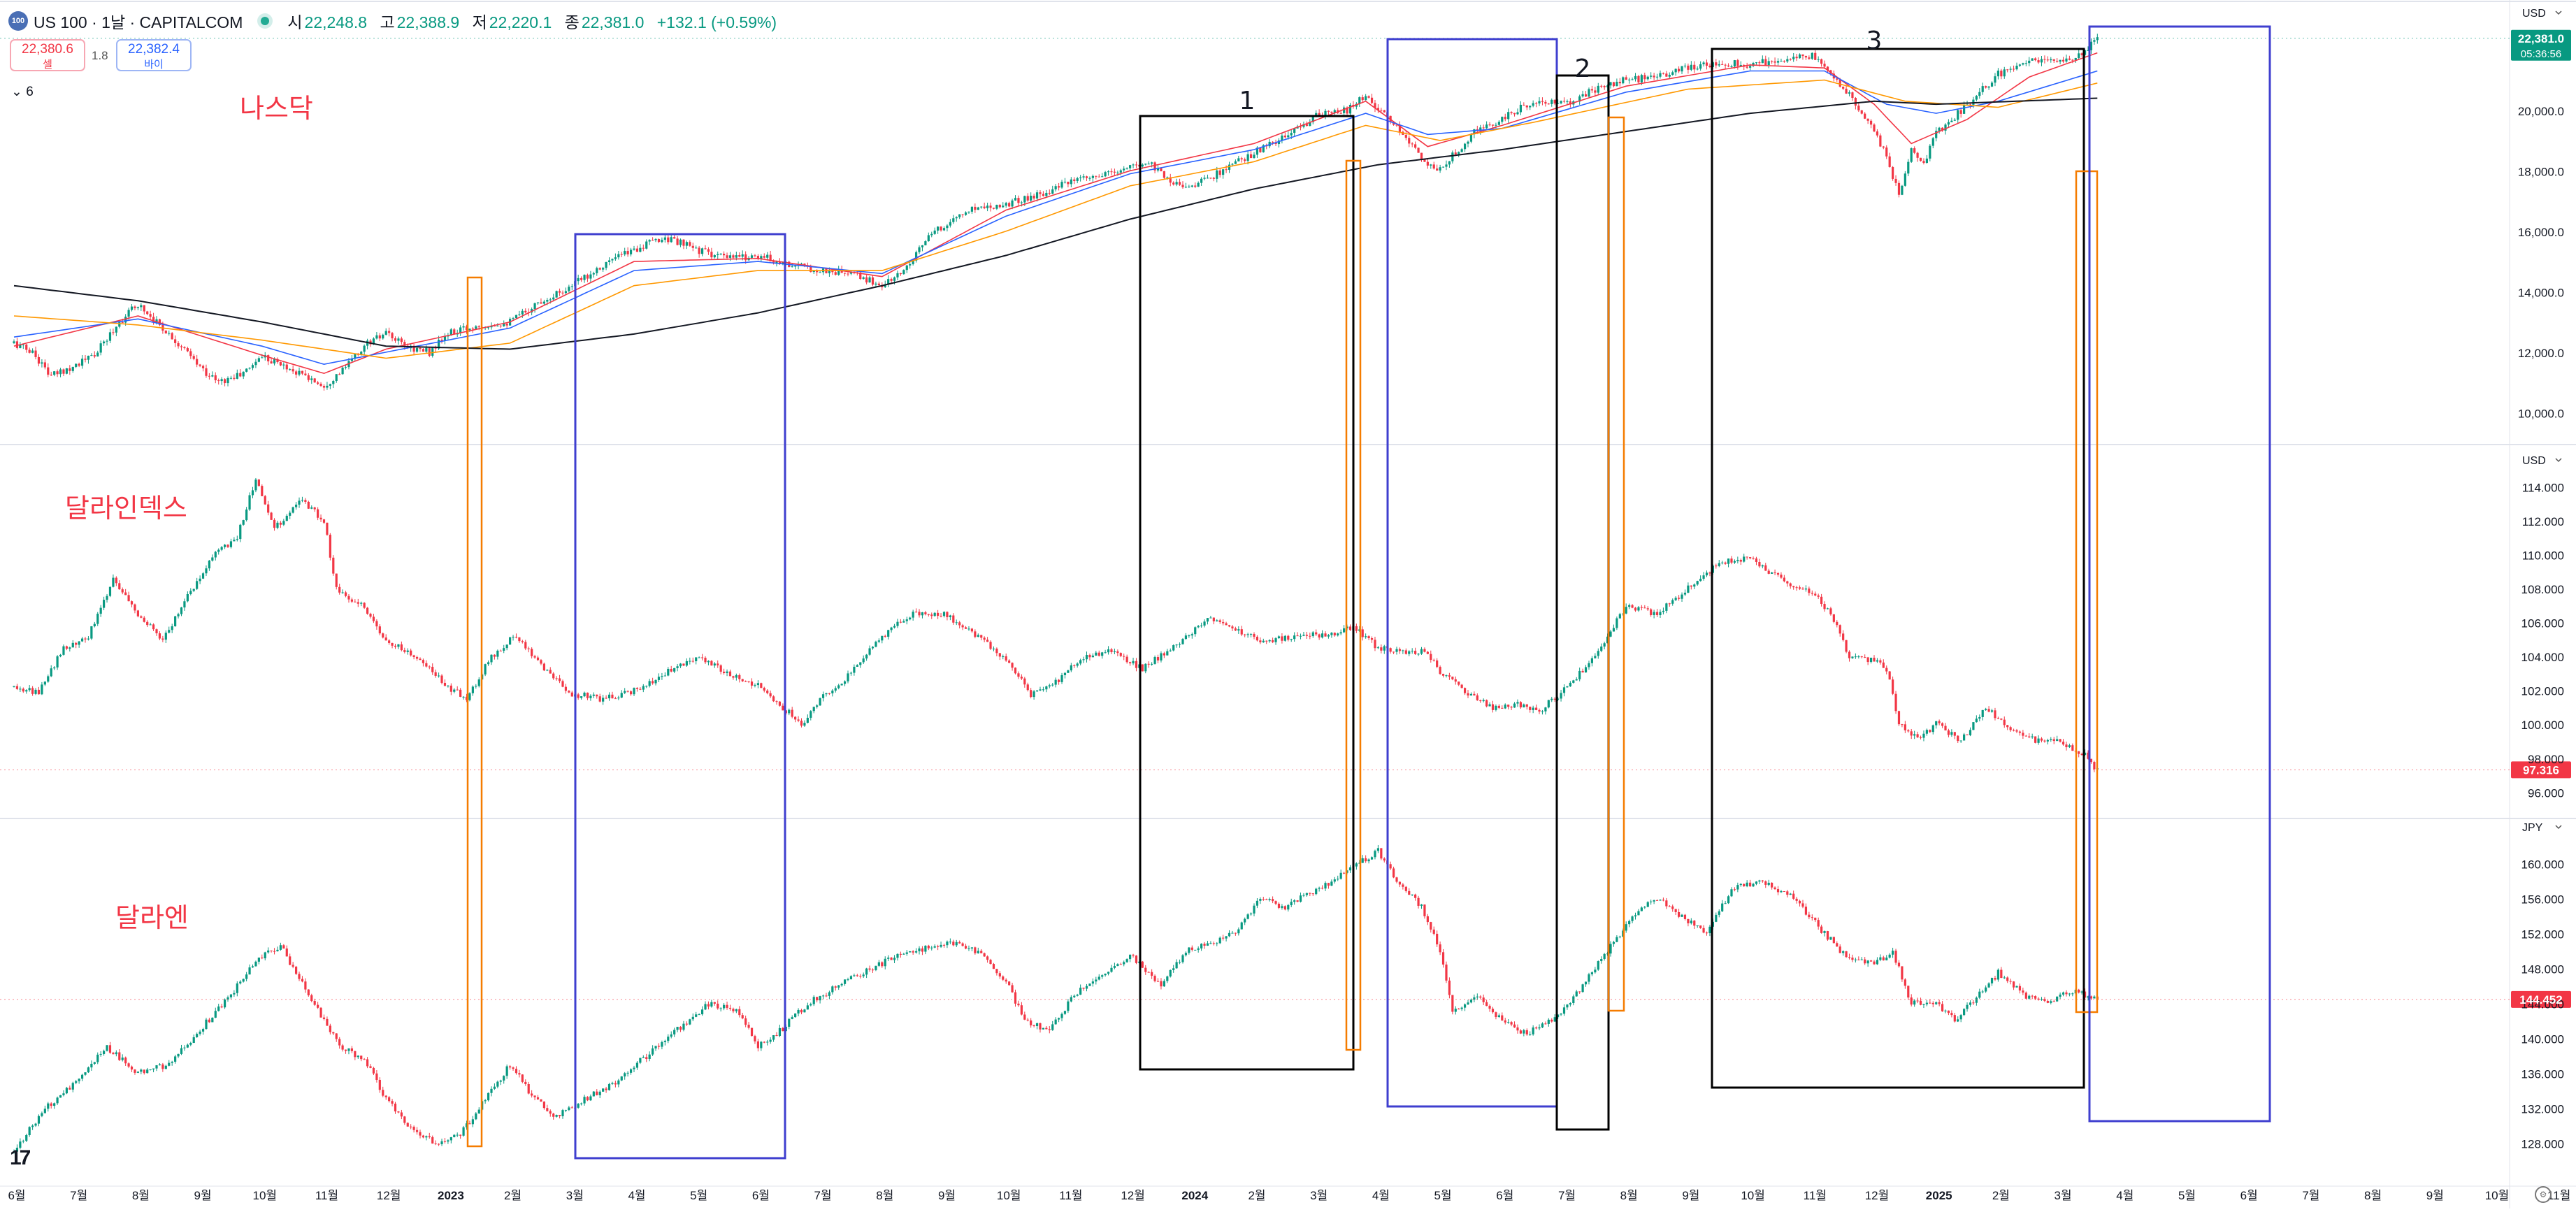  What do you see at coordinates (2542, 691) in the screenshot?
I see `price-tick-label: 102.000` at bounding box center [2542, 691].